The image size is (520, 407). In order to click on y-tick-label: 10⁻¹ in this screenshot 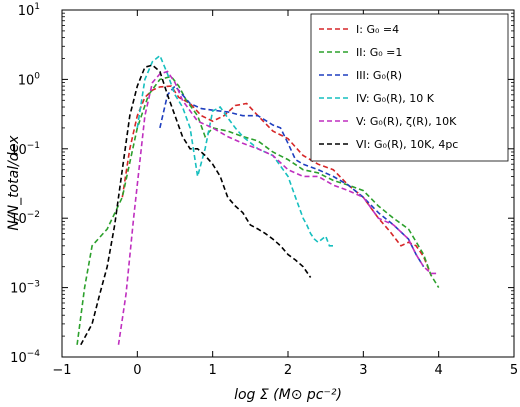, I will do `click(25, 149)`.